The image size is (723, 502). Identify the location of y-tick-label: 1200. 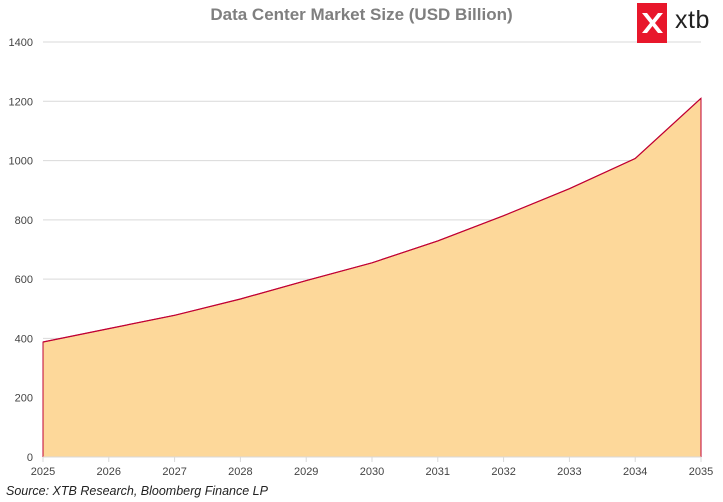
(21, 102).